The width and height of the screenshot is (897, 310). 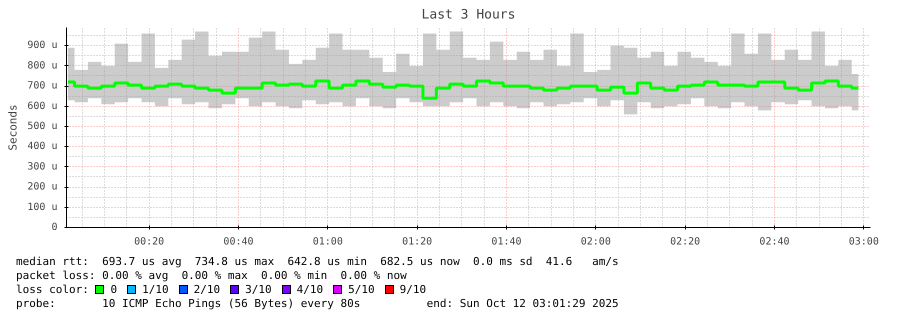 What do you see at coordinates (13, 127) in the screenshot?
I see `y-axis-title: Seconds` at bounding box center [13, 127].